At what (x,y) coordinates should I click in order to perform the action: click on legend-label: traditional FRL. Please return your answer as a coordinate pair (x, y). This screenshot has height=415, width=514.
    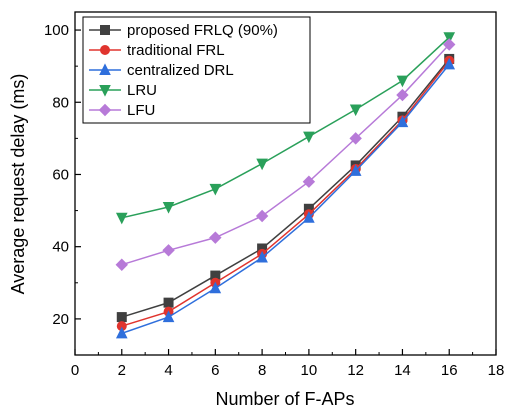
    Looking at the image, I should click on (176, 50).